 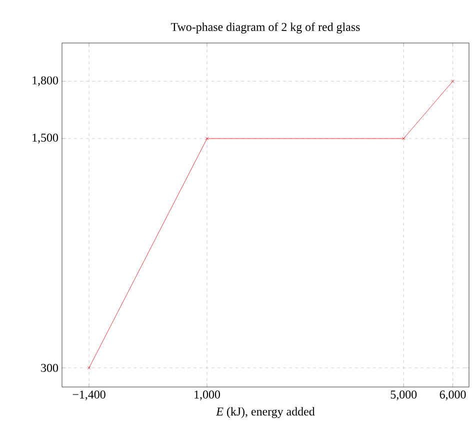 What do you see at coordinates (45, 139) in the screenshot?
I see `y-tick-label: 1,500` at bounding box center [45, 139].